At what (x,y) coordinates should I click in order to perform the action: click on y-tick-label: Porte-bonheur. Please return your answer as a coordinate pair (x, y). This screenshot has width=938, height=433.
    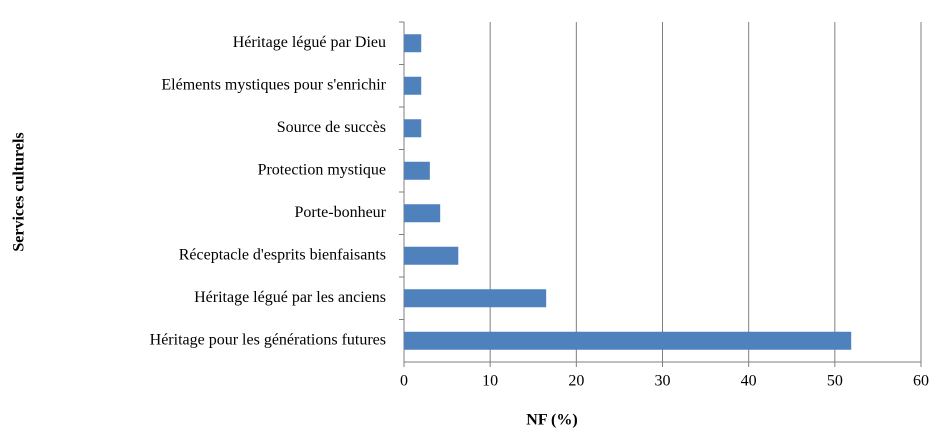
    Looking at the image, I should click on (340, 212).